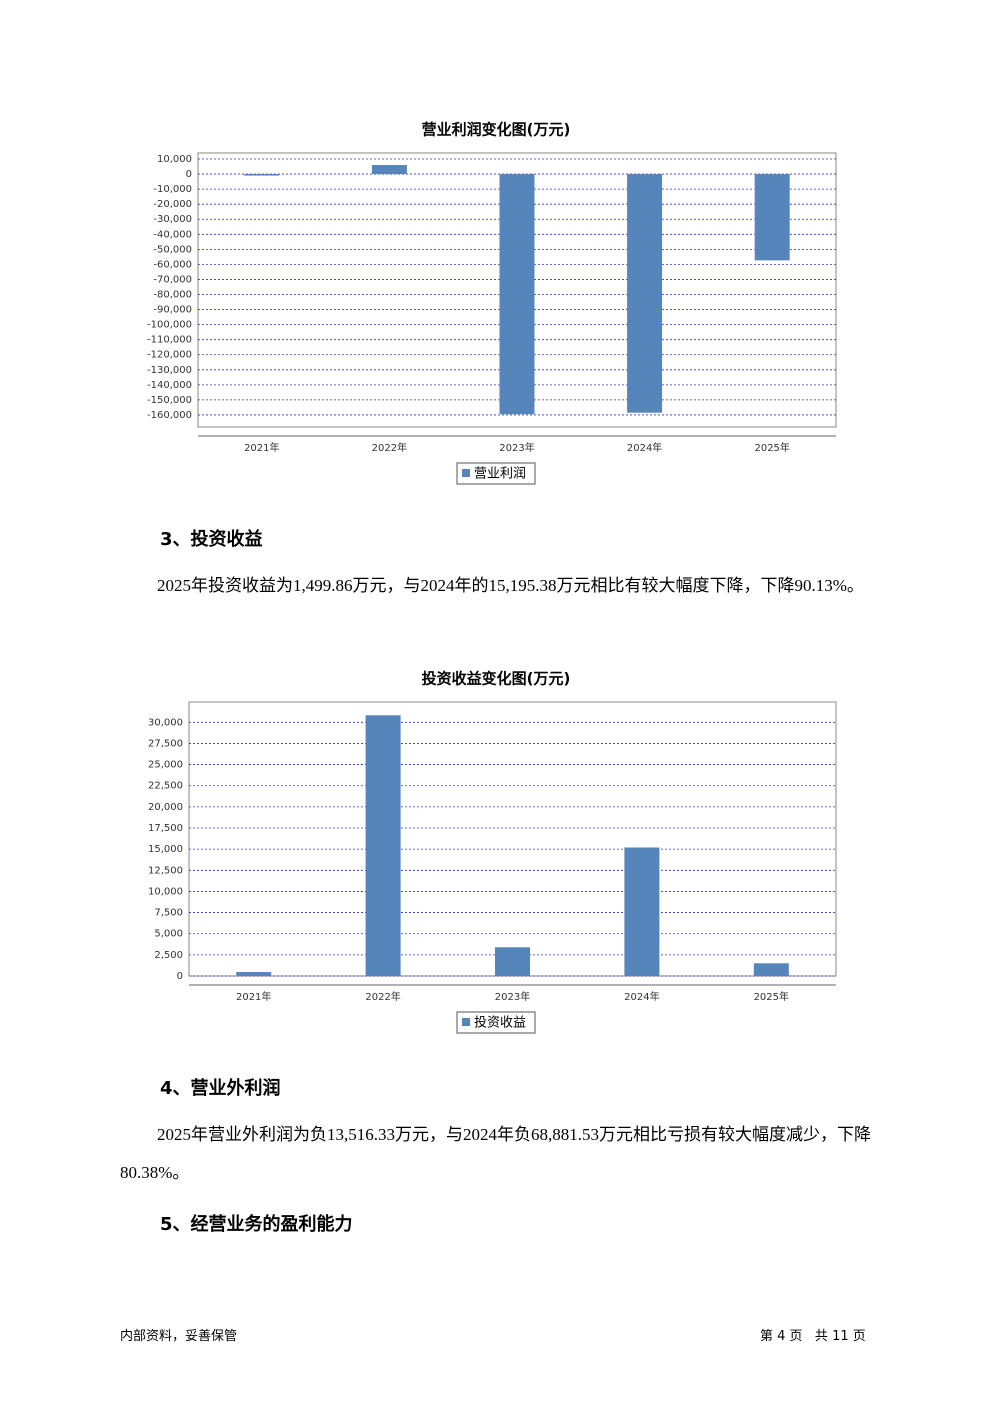 This screenshot has height=1403, width=992. What do you see at coordinates (172, 310) in the screenshot?
I see `y-tick-label: -90,000` at bounding box center [172, 310].